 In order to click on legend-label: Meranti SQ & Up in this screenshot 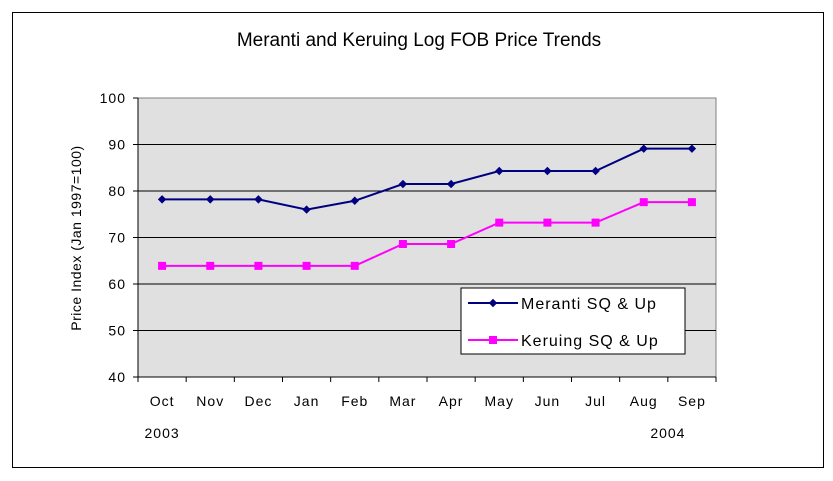, I will do `click(589, 304)`.